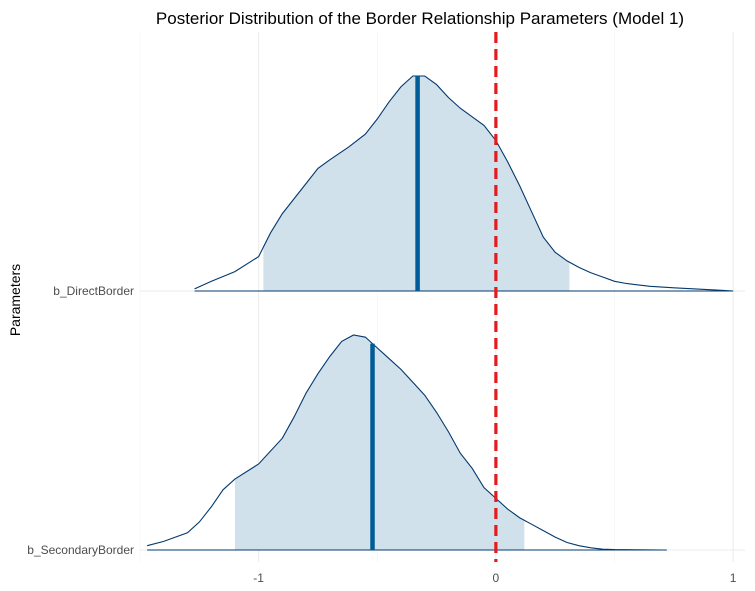 Image resolution: width=755 pixels, height=591 pixels. Describe the element at coordinates (93, 291) in the screenshot. I see `y-tick-label: b_DirectBorder` at that location.